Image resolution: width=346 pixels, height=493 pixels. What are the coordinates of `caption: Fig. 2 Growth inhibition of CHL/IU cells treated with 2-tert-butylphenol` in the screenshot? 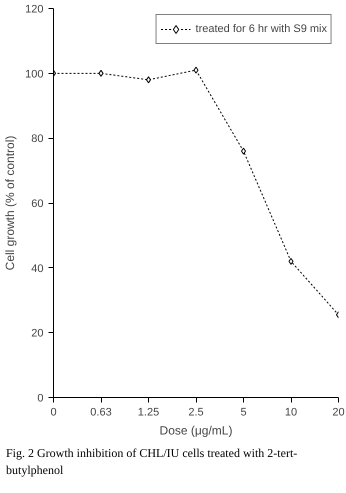 It's located at (152, 462).